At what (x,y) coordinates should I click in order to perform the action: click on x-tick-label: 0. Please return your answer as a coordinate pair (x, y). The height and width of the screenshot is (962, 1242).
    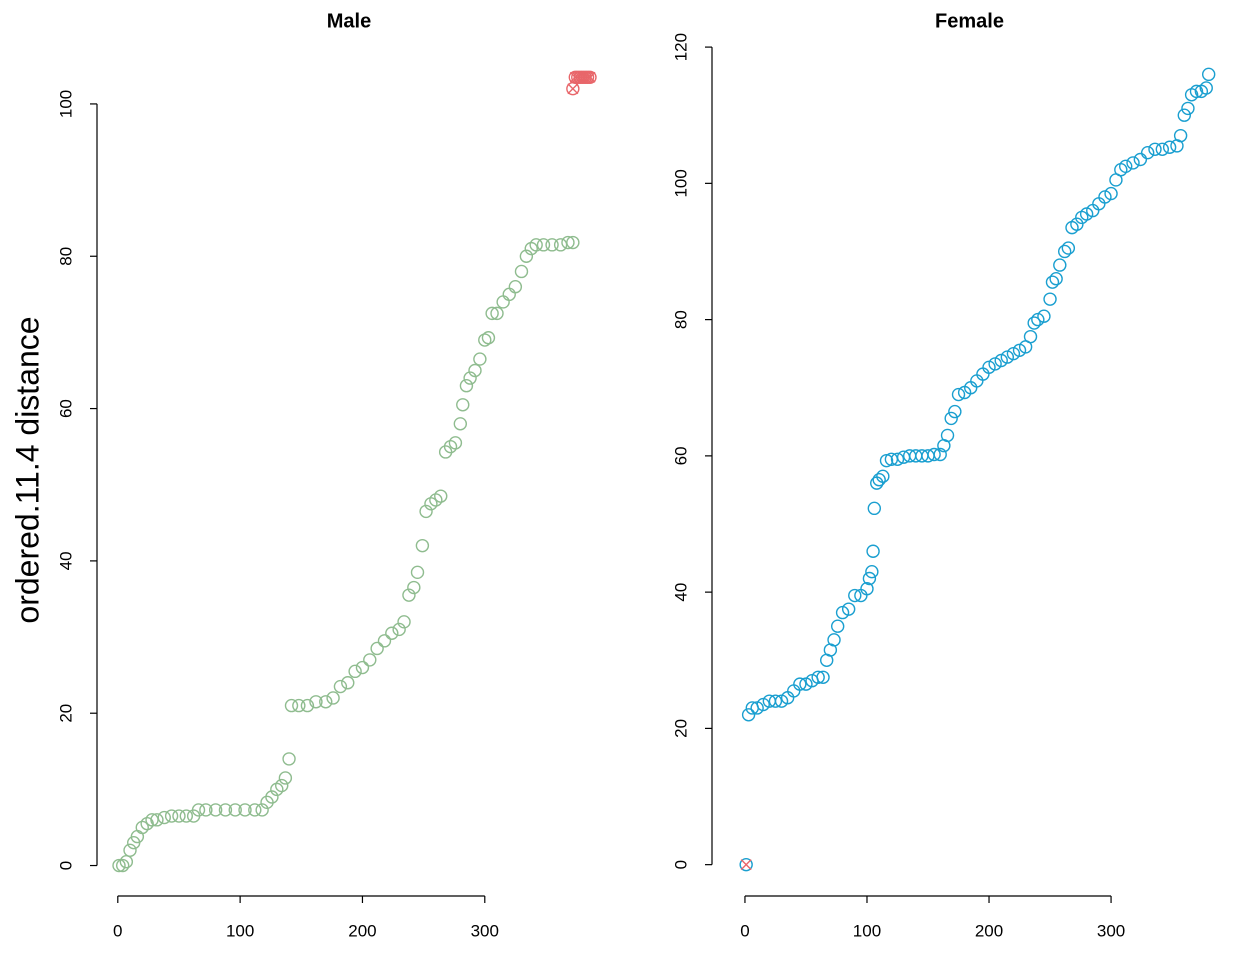
    Looking at the image, I should click on (744, 930).